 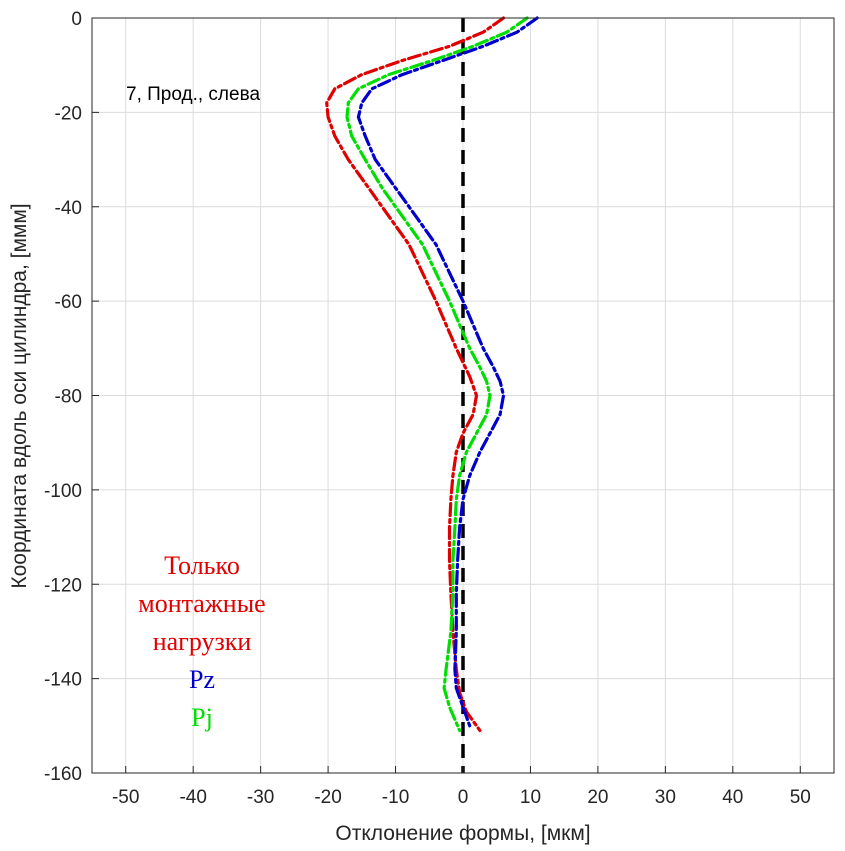 I want to click on legend-line-5: Pj, so click(x=202, y=717).